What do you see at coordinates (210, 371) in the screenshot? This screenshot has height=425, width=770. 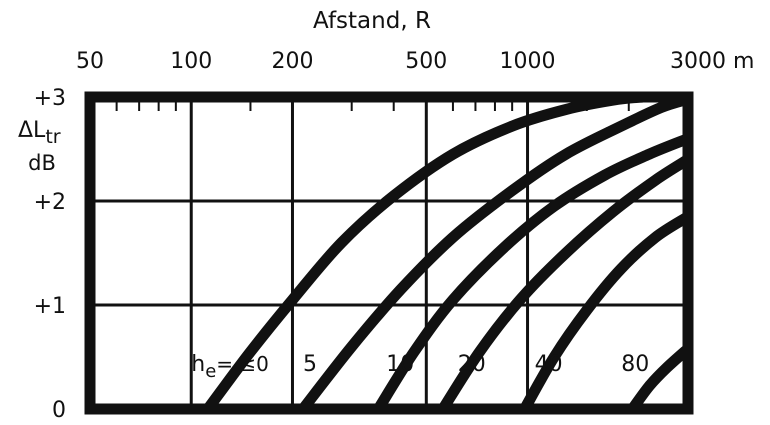 I see `series-label-subscript: e` at bounding box center [210, 371].